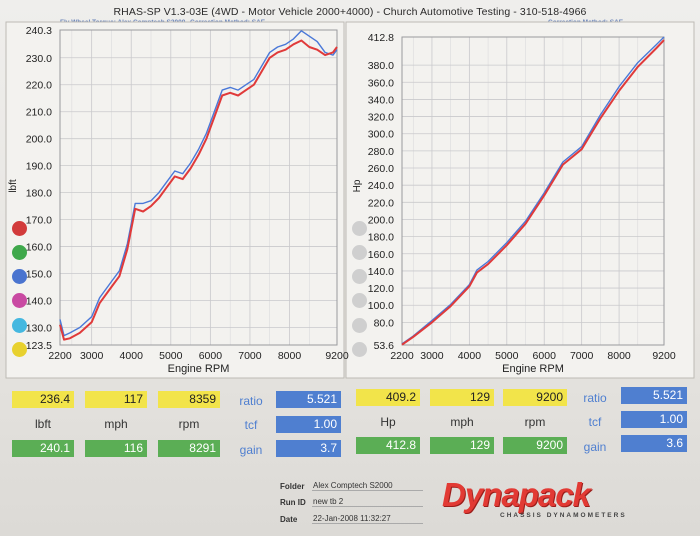 This screenshot has height=536, width=700. What do you see at coordinates (384, 323) in the screenshot?
I see `y-tick-label: 80.0` at bounding box center [384, 323].